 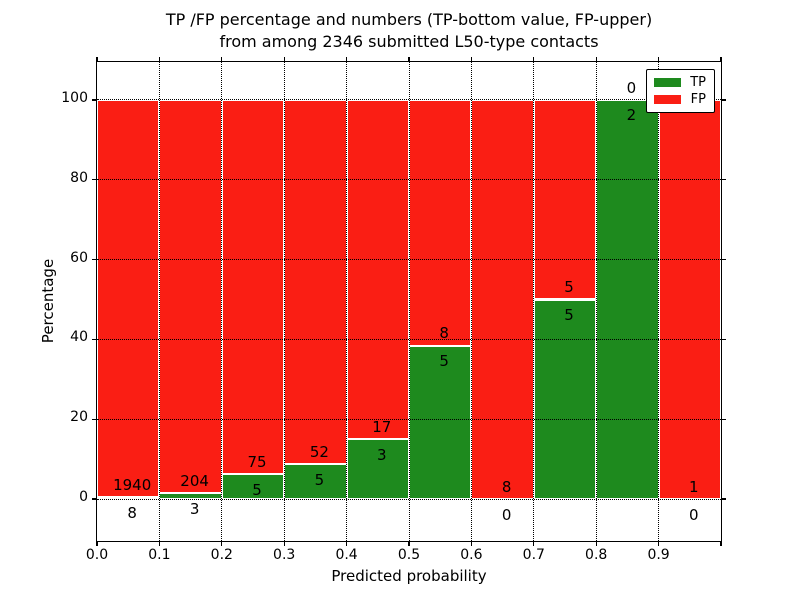 I want to click on bar-label-fp-3: 52, so click(x=319, y=451).